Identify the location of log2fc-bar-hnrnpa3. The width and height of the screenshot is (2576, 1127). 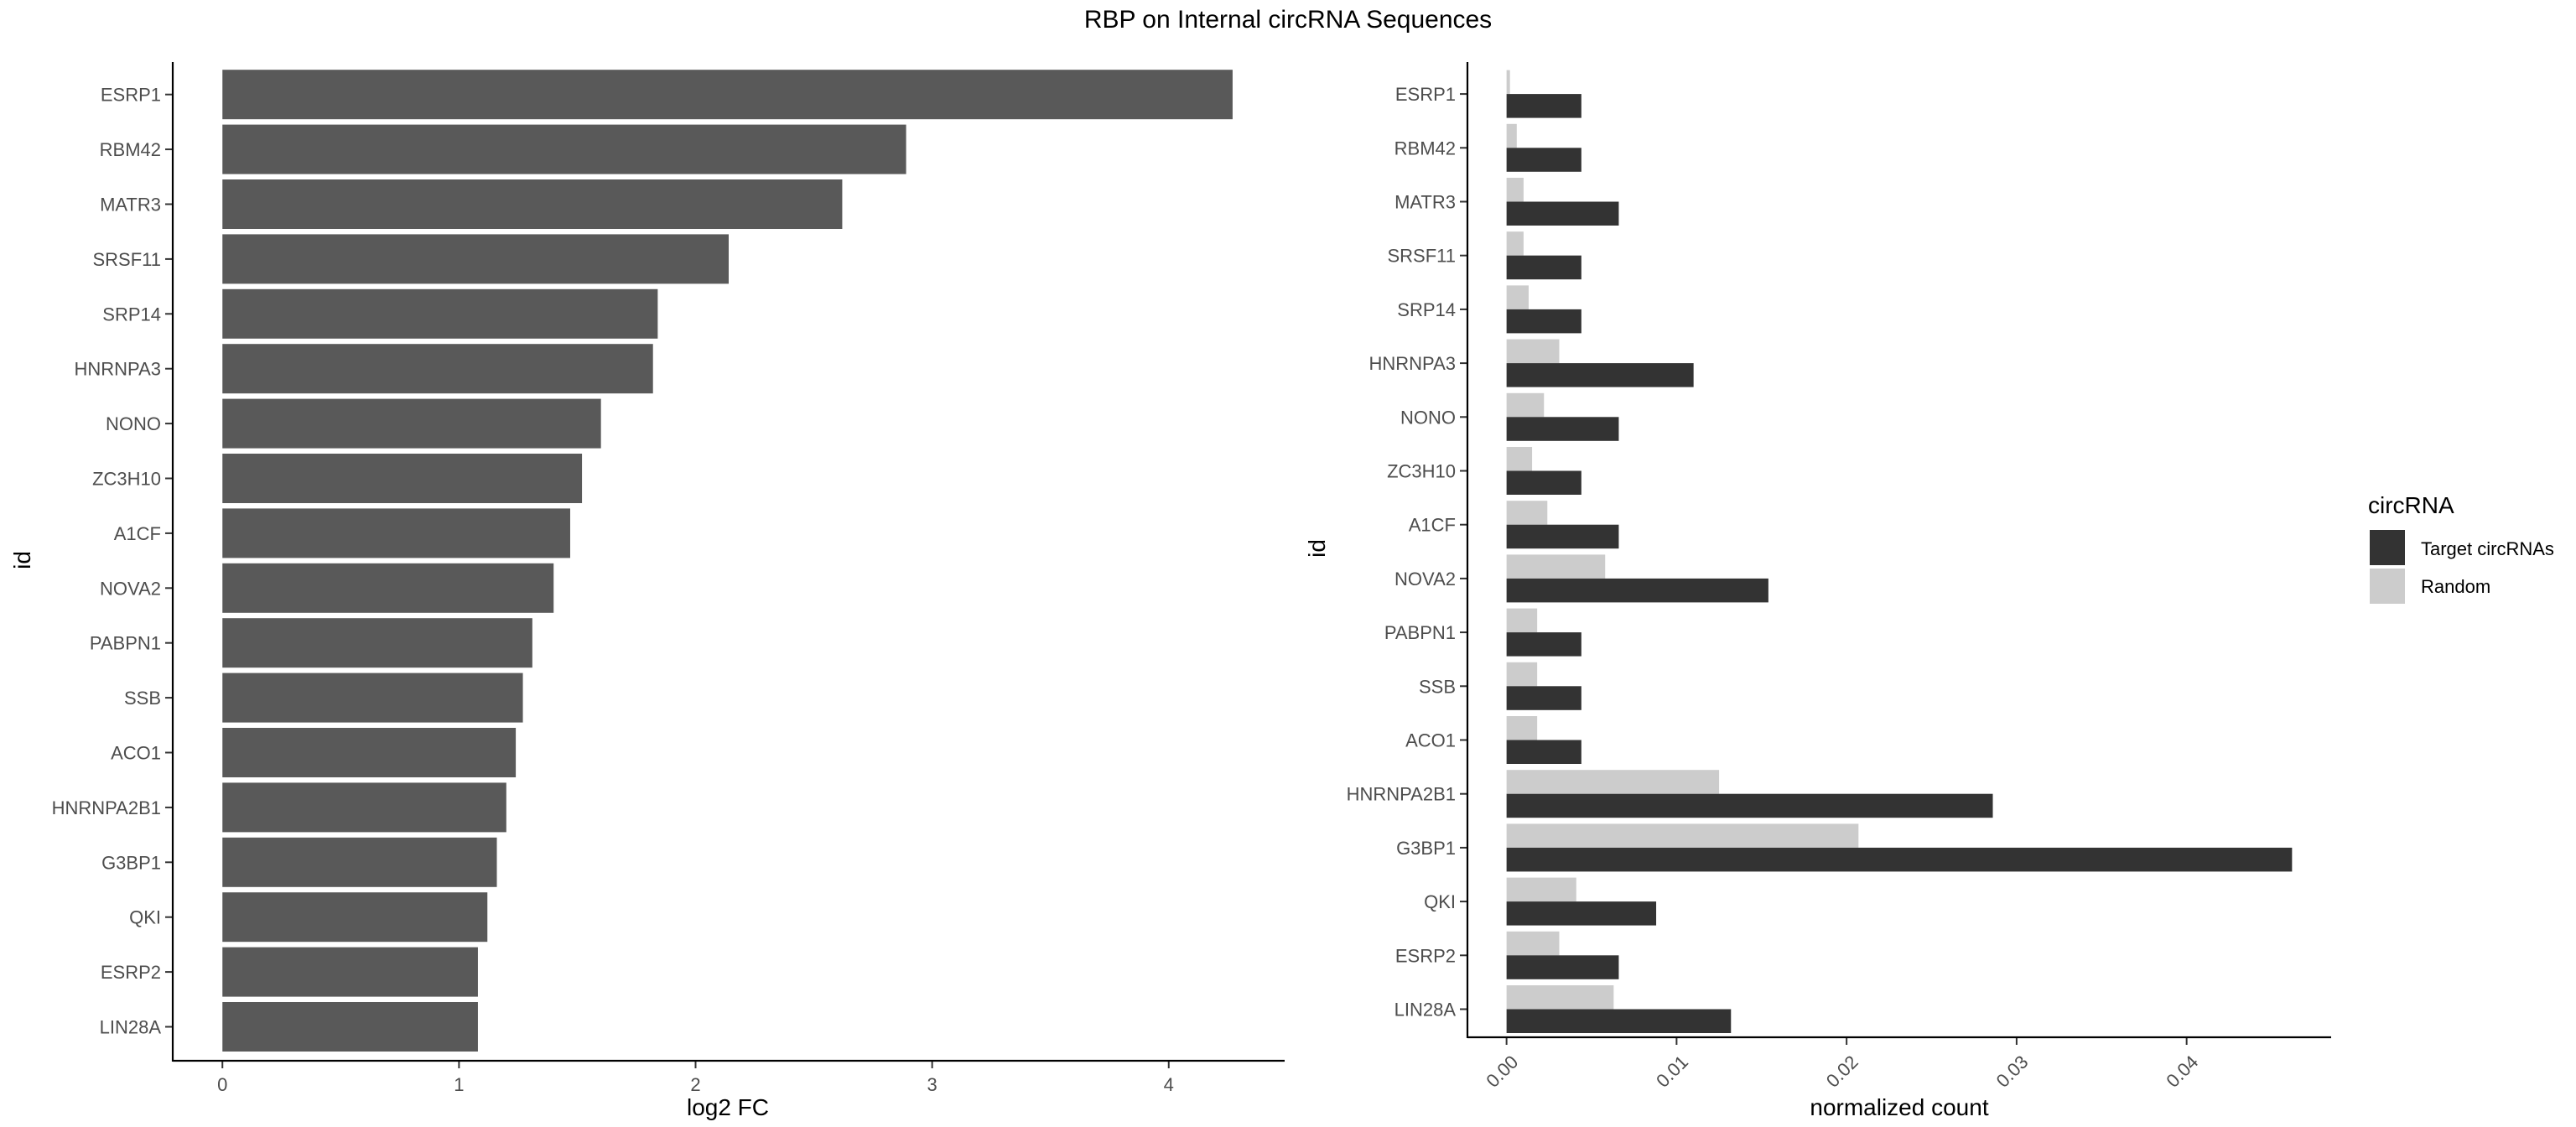
(437, 369).